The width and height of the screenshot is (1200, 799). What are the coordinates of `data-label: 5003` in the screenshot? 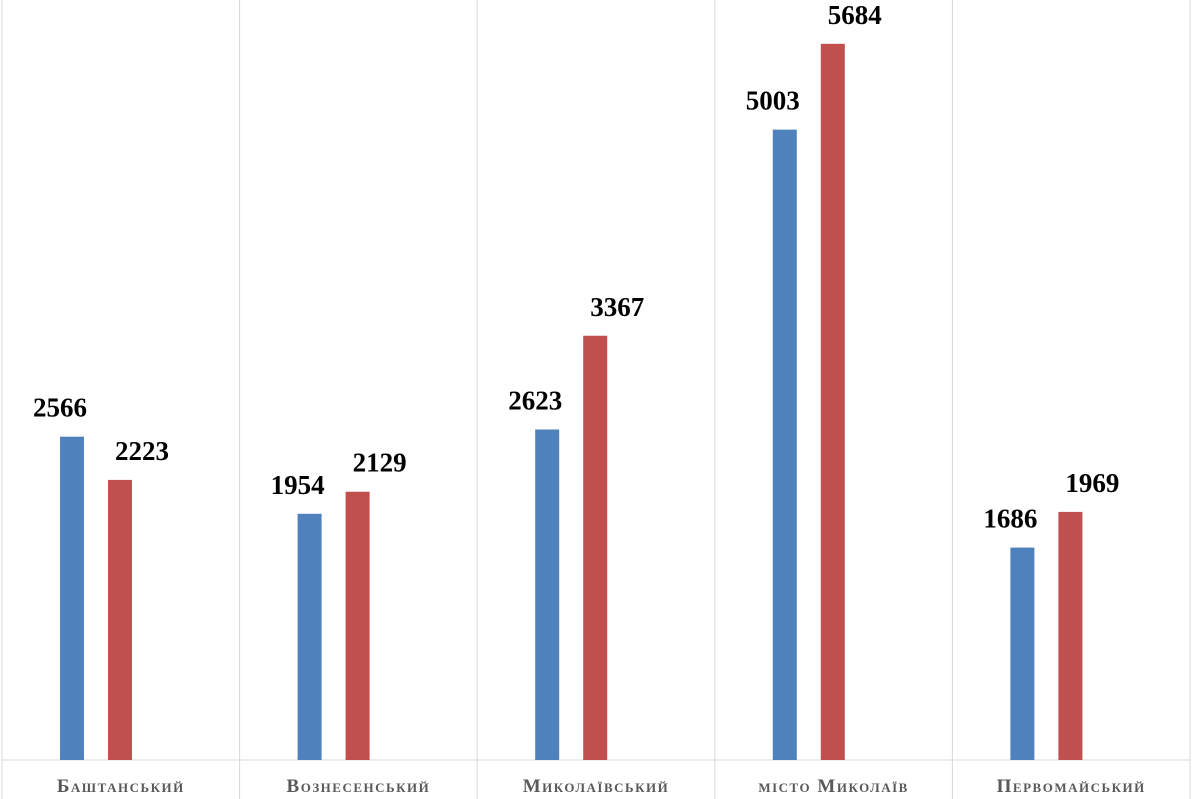 It's located at (773, 101).